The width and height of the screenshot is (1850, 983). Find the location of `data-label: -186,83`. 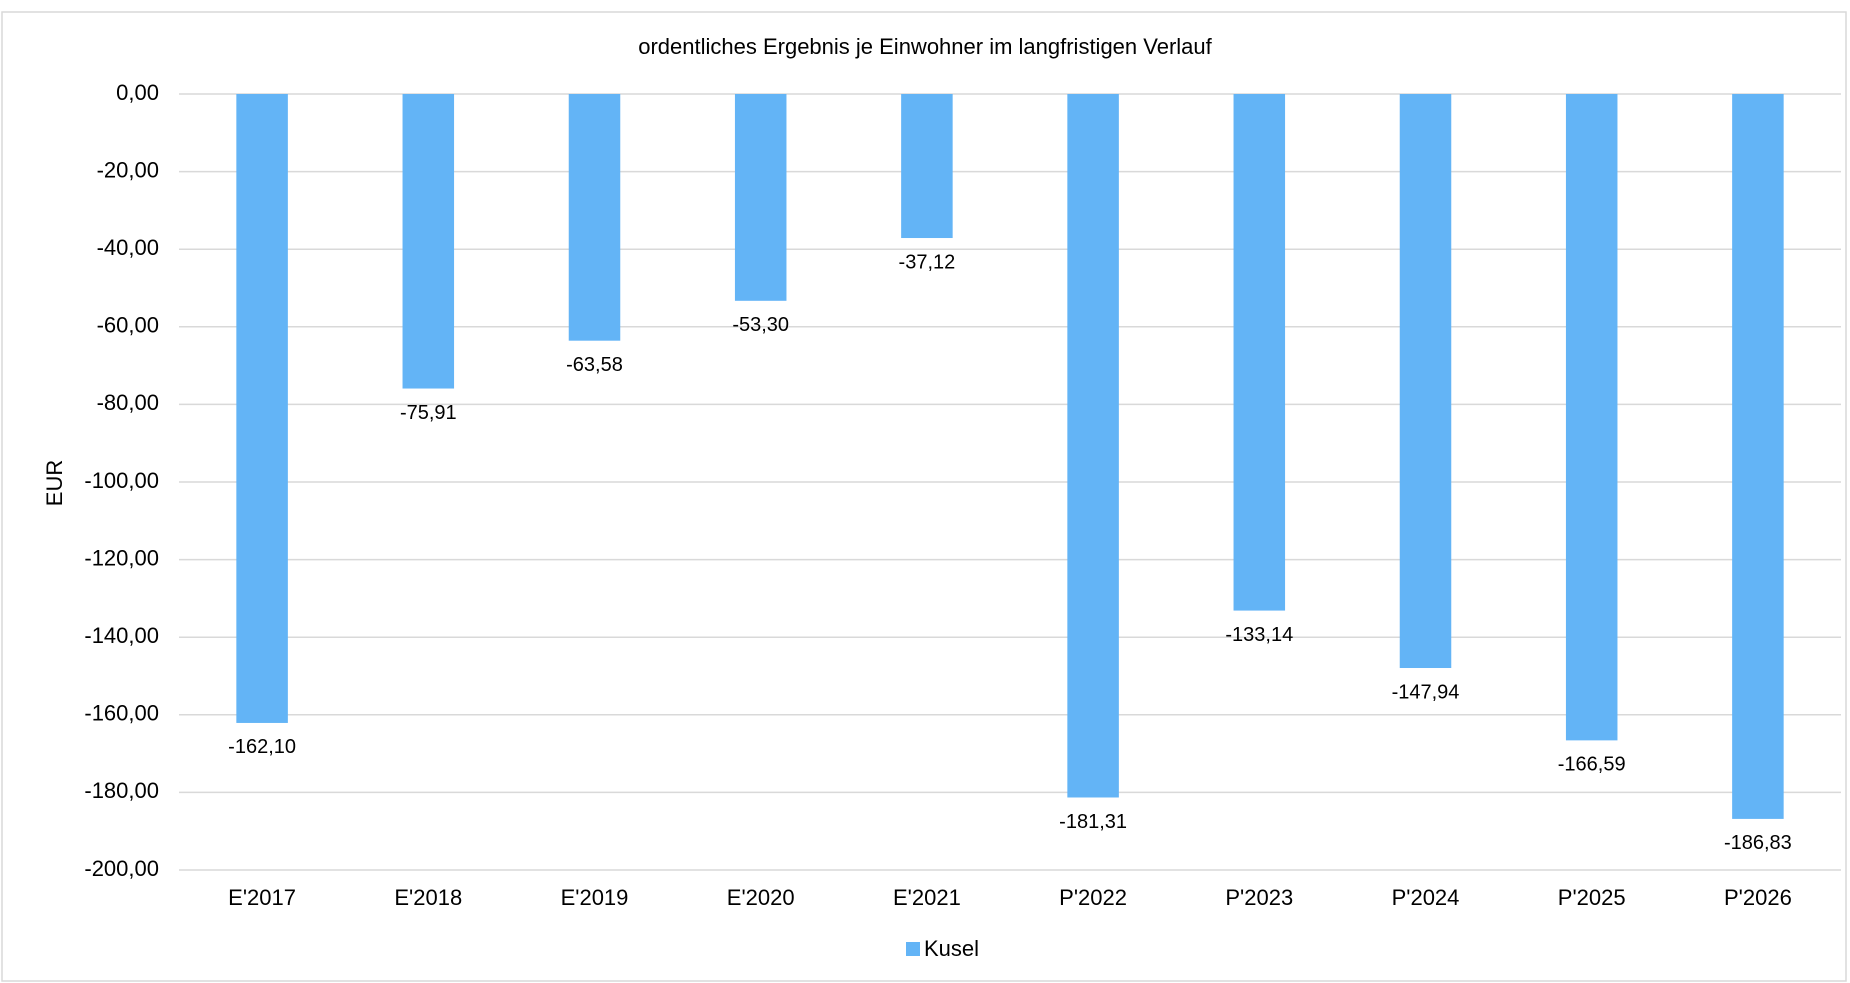

data-label: -186,83 is located at coordinates (1758, 843).